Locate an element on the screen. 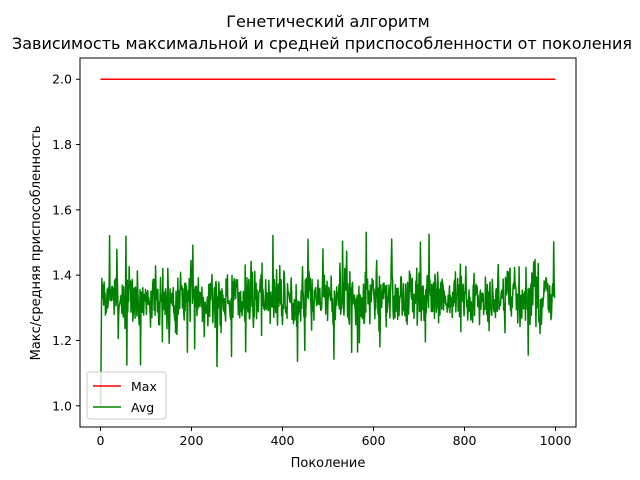 Image resolution: width=640 pixels, height=480 pixels. legend-label-avg: Avg is located at coordinates (142, 407).